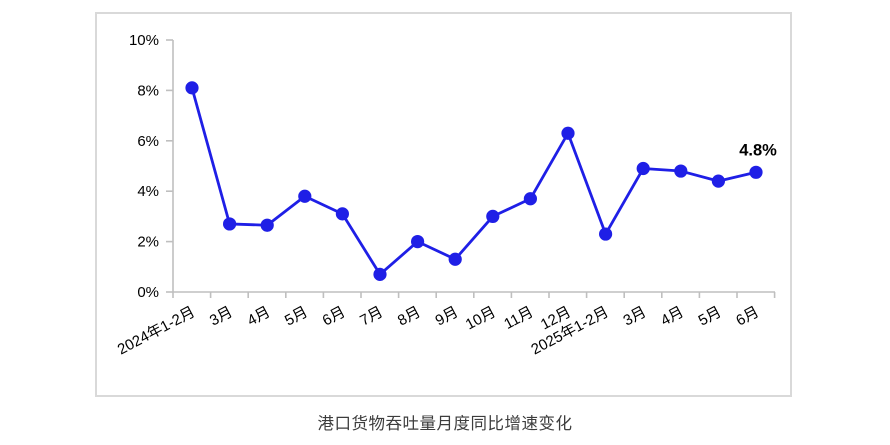  I want to click on y-axis-tick-label: 6%, so click(148, 141).